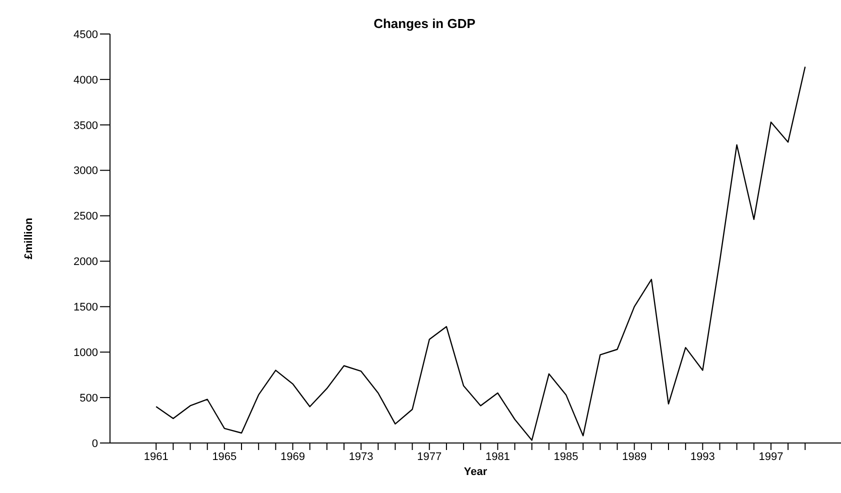 The height and width of the screenshot is (493, 841). Describe the element at coordinates (497, 456) in the screenshot. I see `x-tick-label: 1981` at that location.